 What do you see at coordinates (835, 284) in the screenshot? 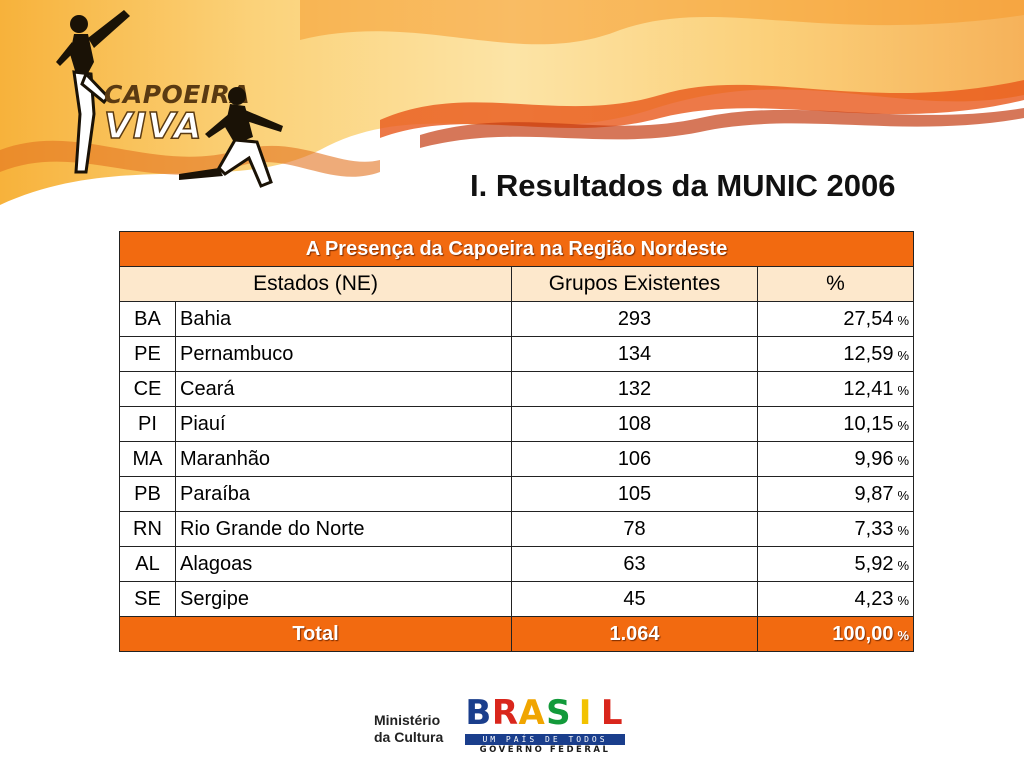
I see `header-percent: %` at bounding box center [835, 284].